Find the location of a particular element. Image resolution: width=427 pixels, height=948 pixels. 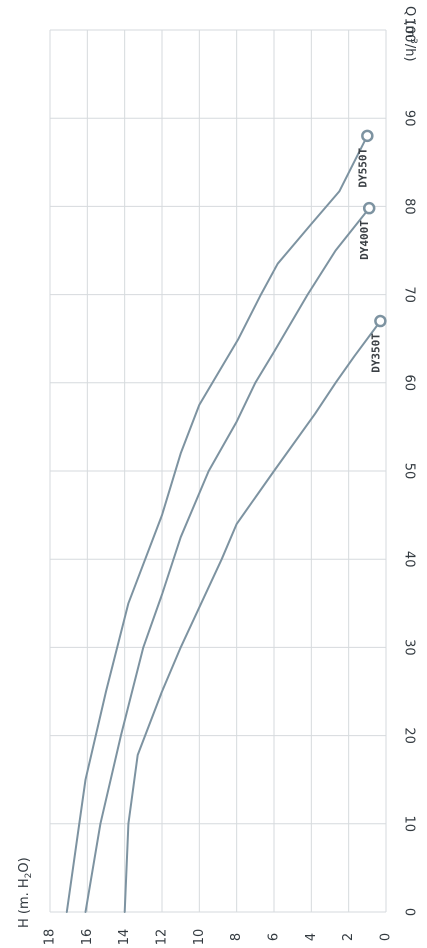

q-tick-label: 50 is located at coordinates (409, 471).